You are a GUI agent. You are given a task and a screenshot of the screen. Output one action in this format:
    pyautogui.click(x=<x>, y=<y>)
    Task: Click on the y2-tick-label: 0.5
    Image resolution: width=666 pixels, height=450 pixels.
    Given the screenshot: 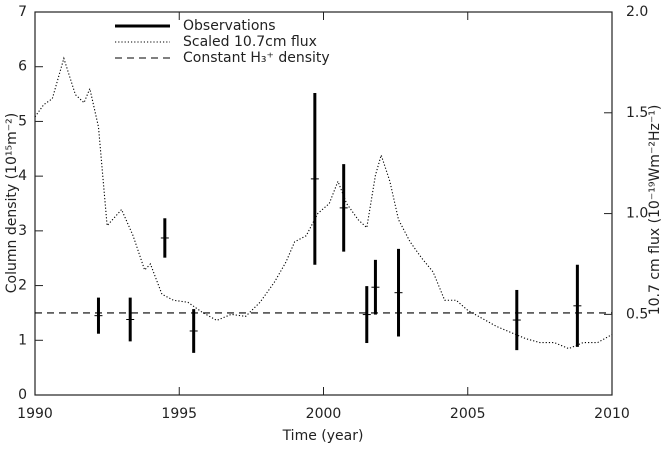 What is the action you would take?
    pyautogui.click(x=637, y=314)
    